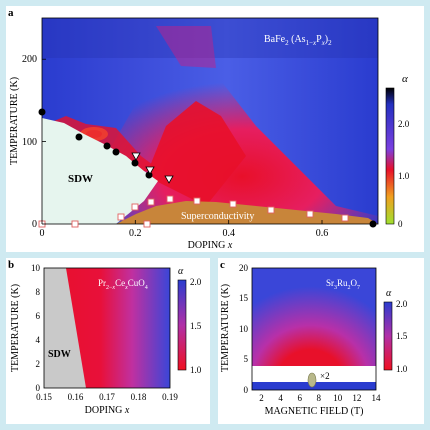 Image resolution: width=430 pixels, height=430 pixels. What do you see at coordinates (397, 151) in the screenshot?
I see `colorbar-a: α 0 1.0 2.0` at bounding box center [397, 151].